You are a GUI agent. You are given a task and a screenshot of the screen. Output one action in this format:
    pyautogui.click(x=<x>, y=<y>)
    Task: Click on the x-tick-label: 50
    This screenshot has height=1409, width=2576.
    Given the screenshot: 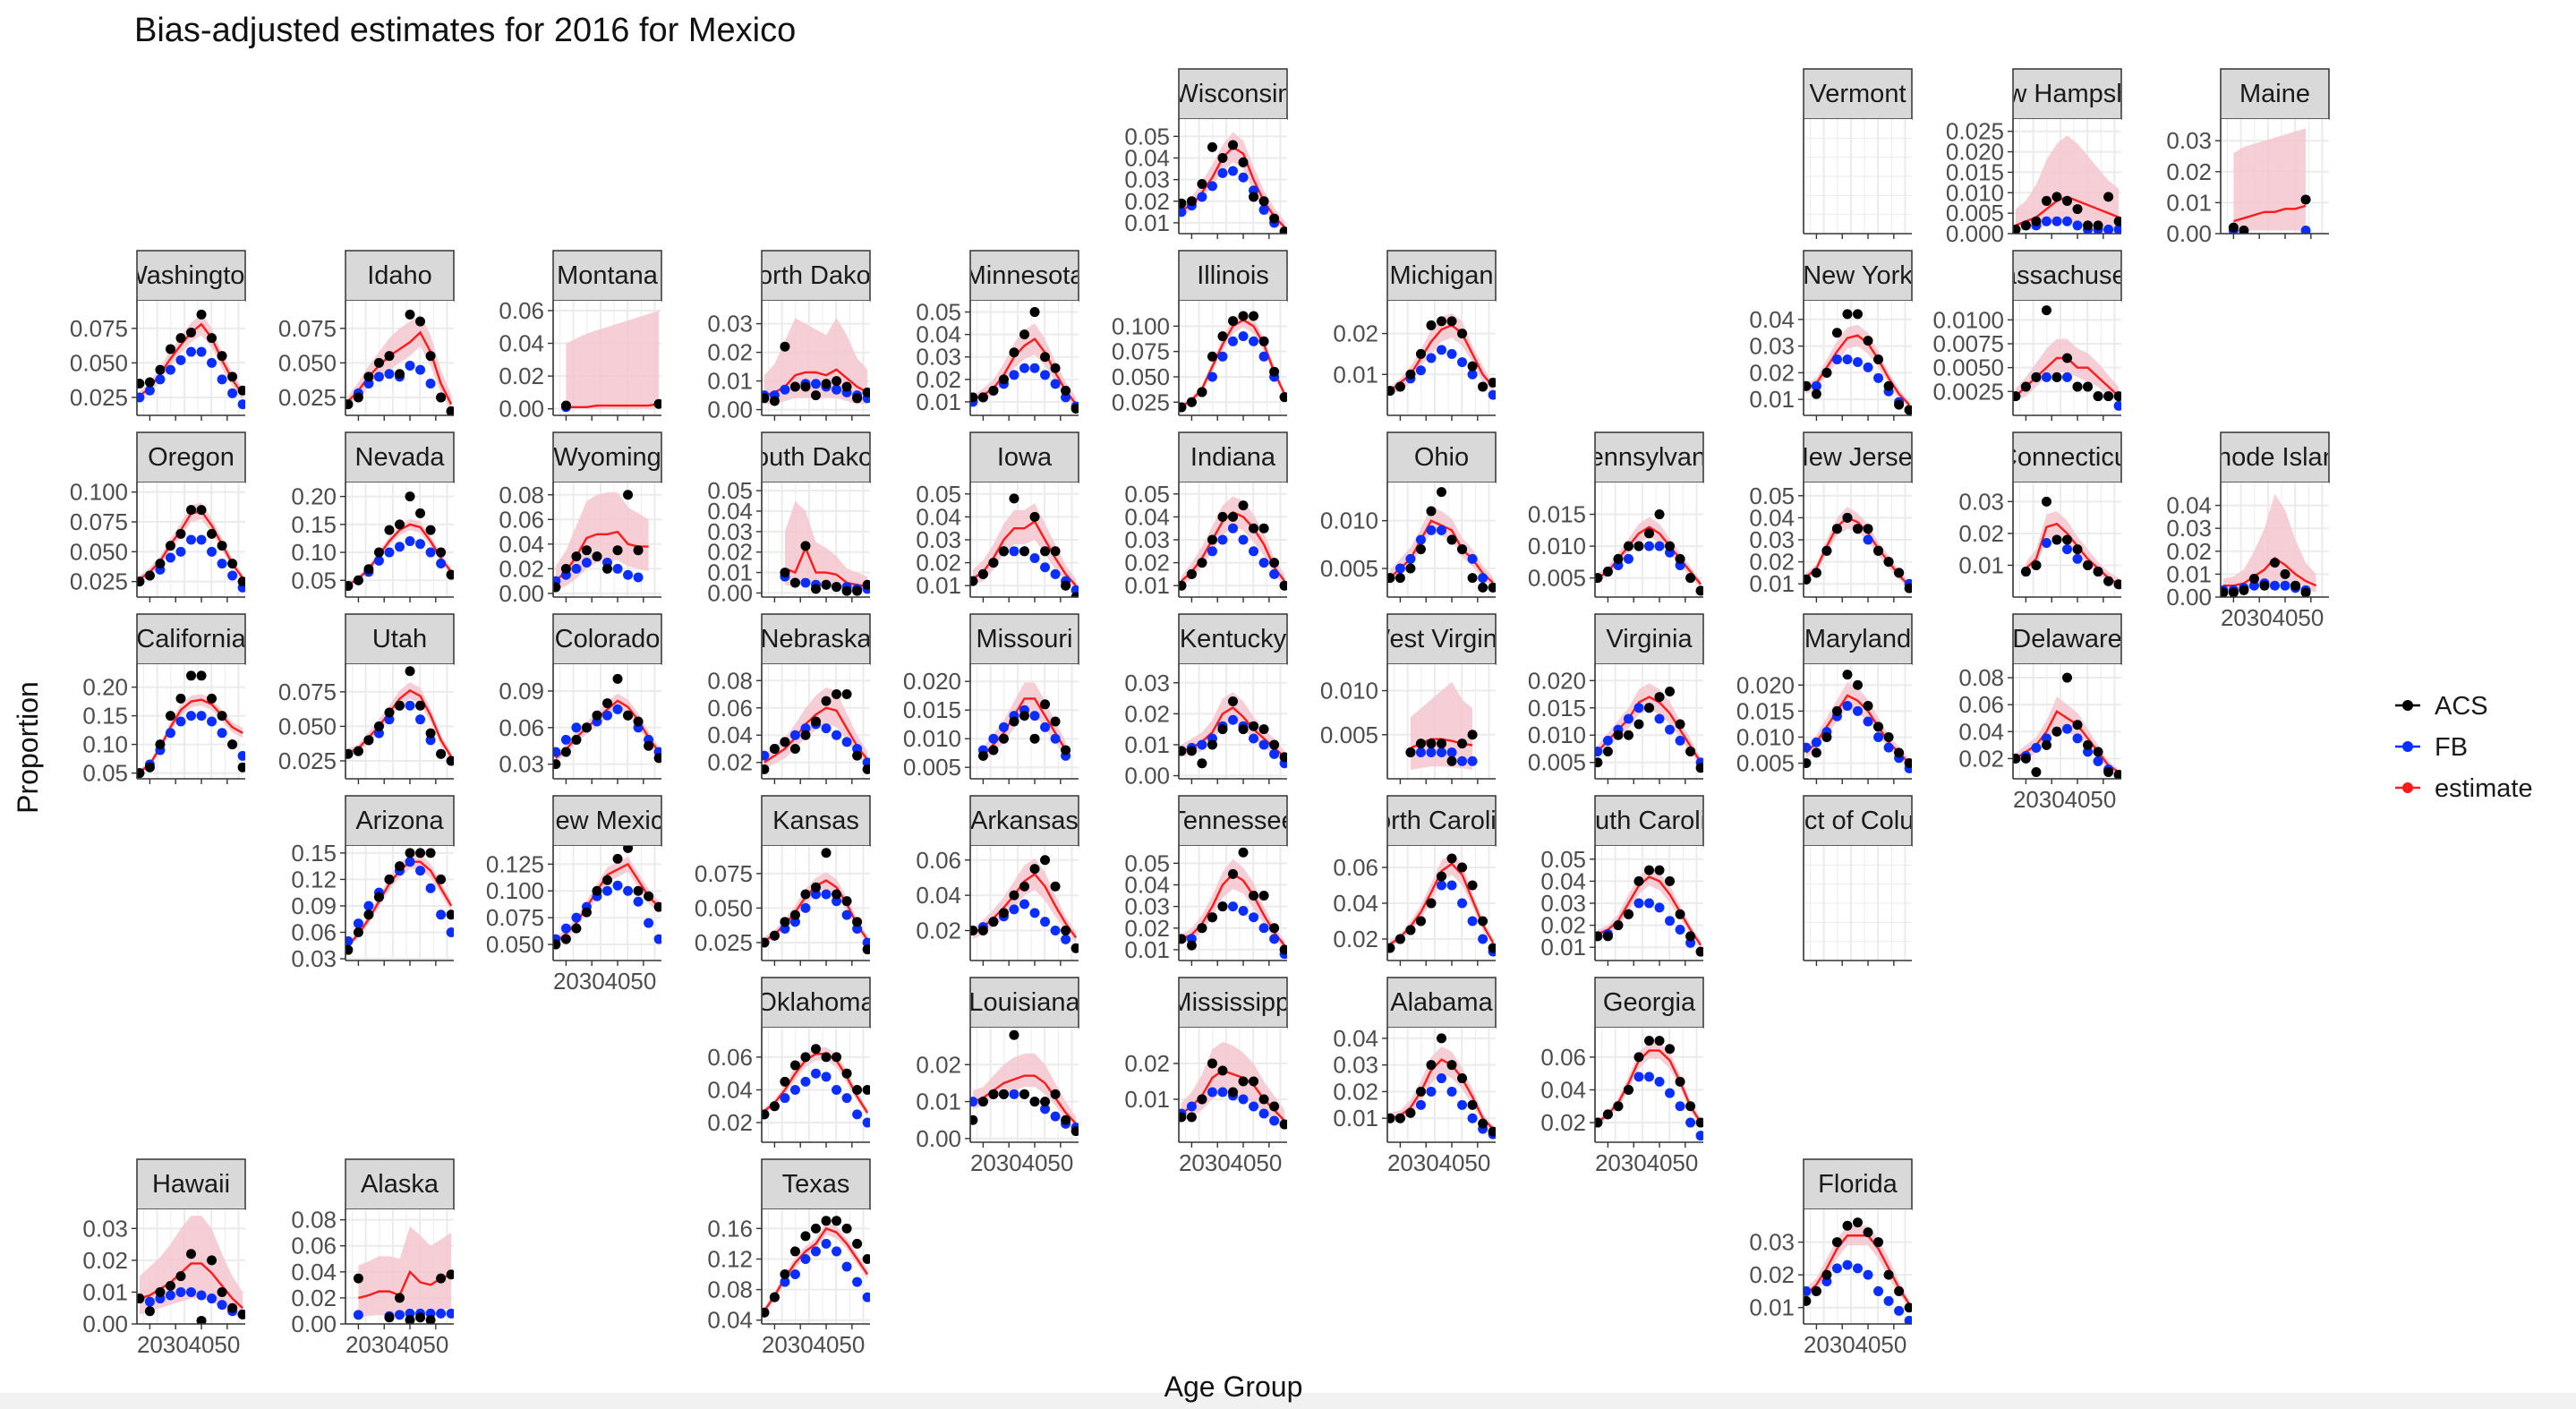 What is the action you would take?
    pyautogui.click(x=227, y=1345)
    